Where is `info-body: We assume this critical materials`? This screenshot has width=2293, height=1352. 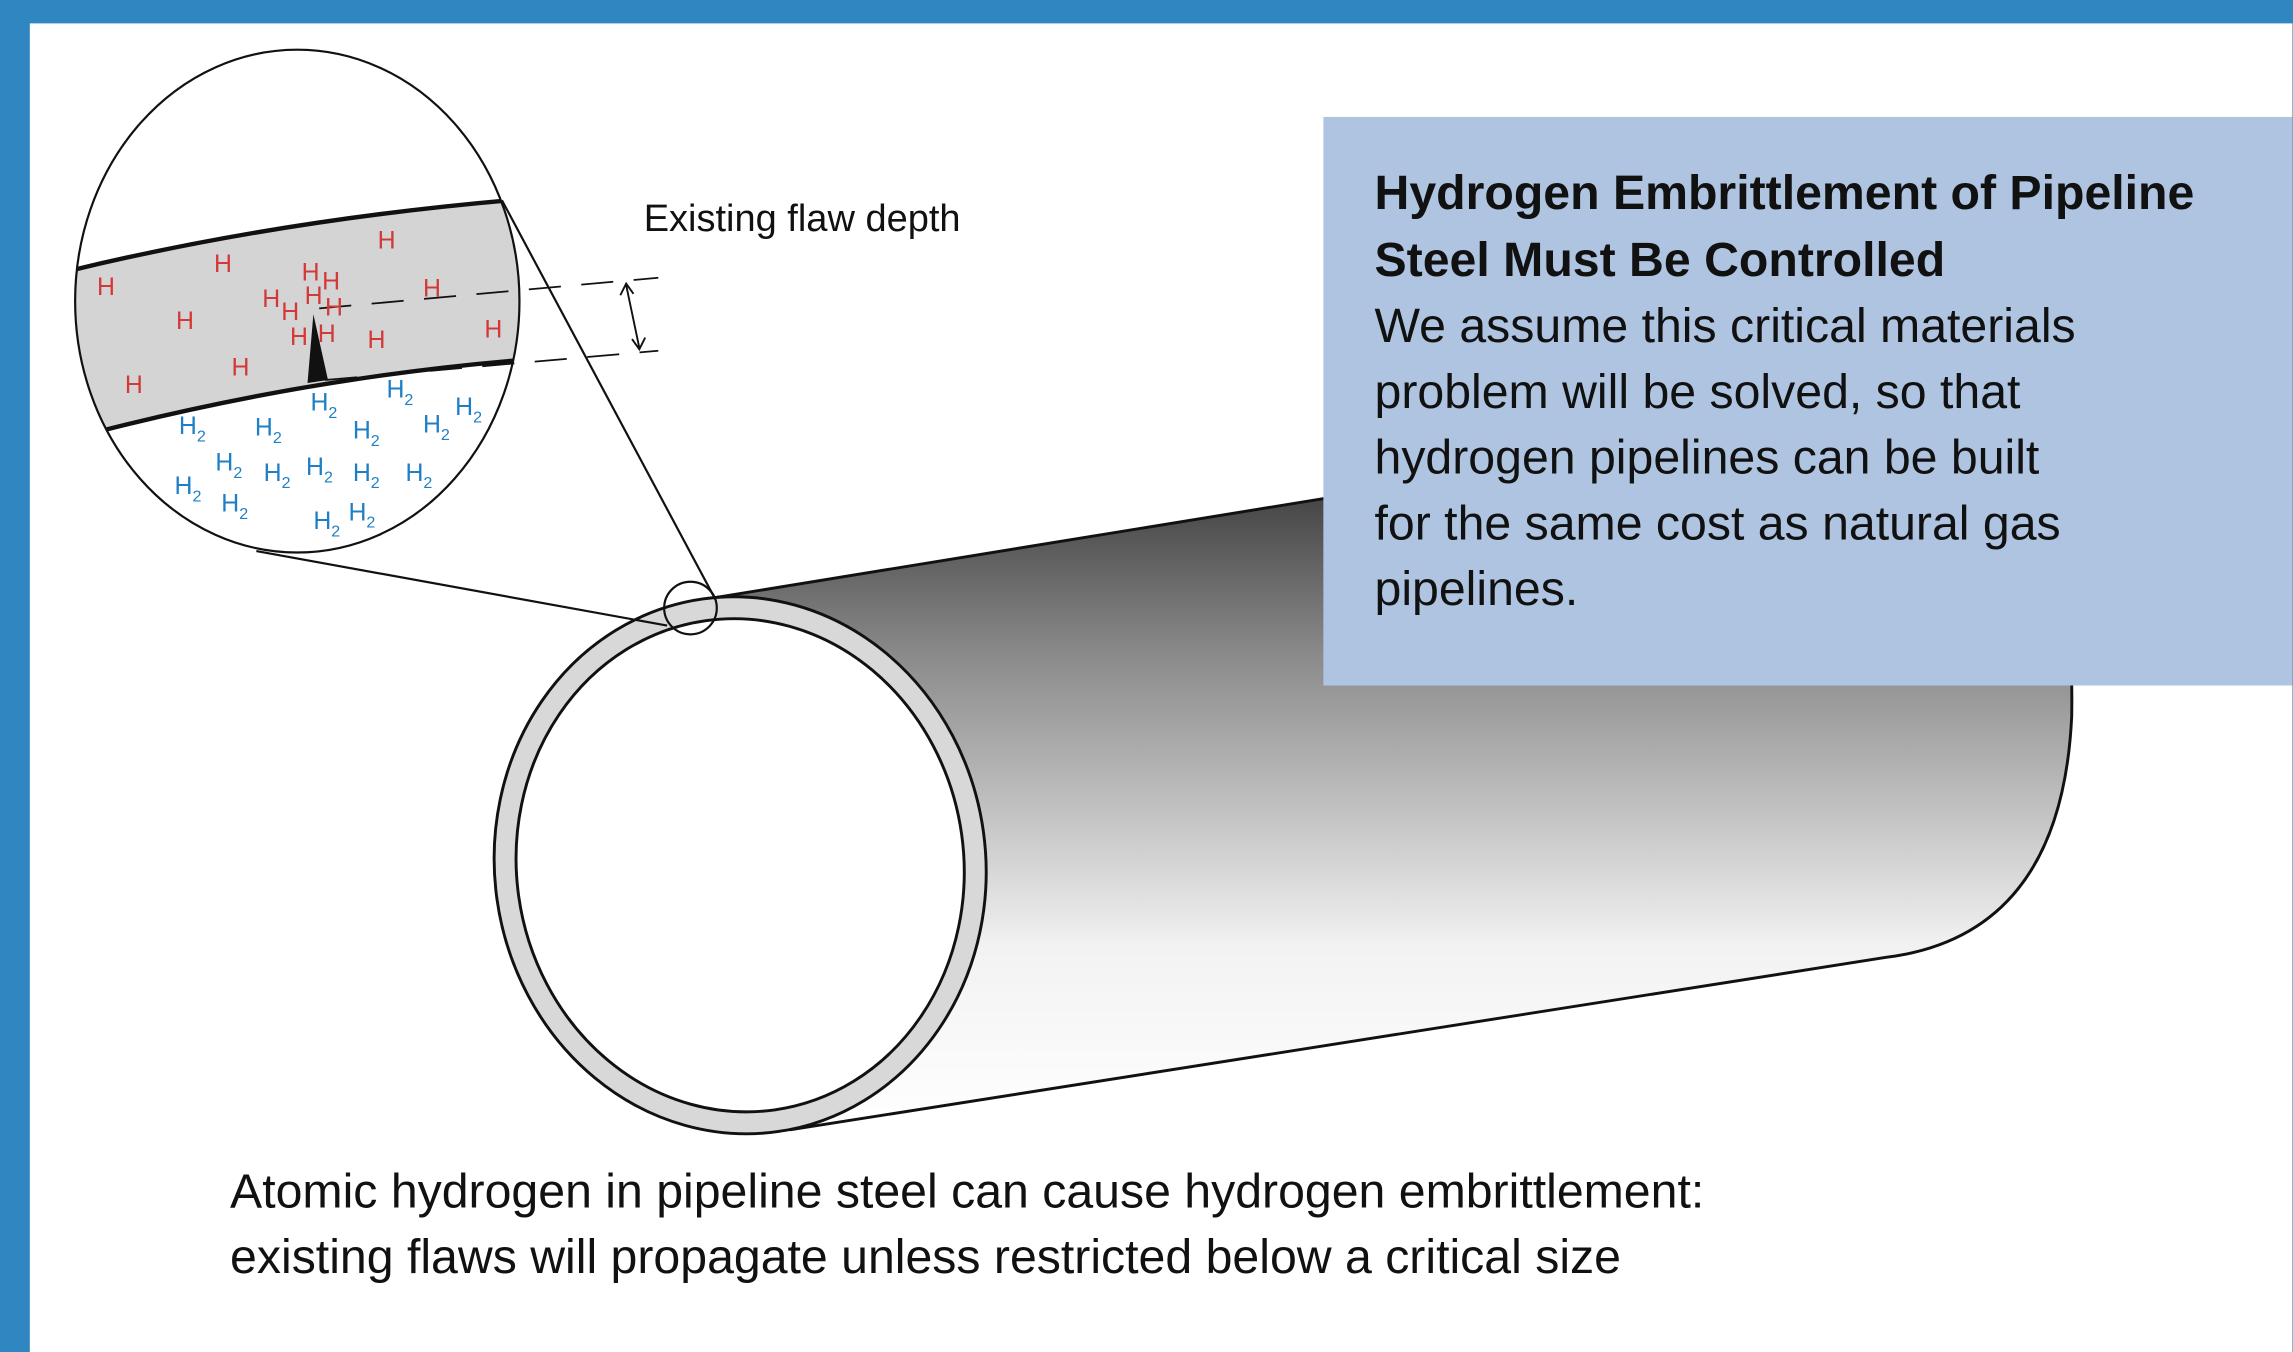
info-body: We assume this critical materials is located at coordinates (1725, 326).